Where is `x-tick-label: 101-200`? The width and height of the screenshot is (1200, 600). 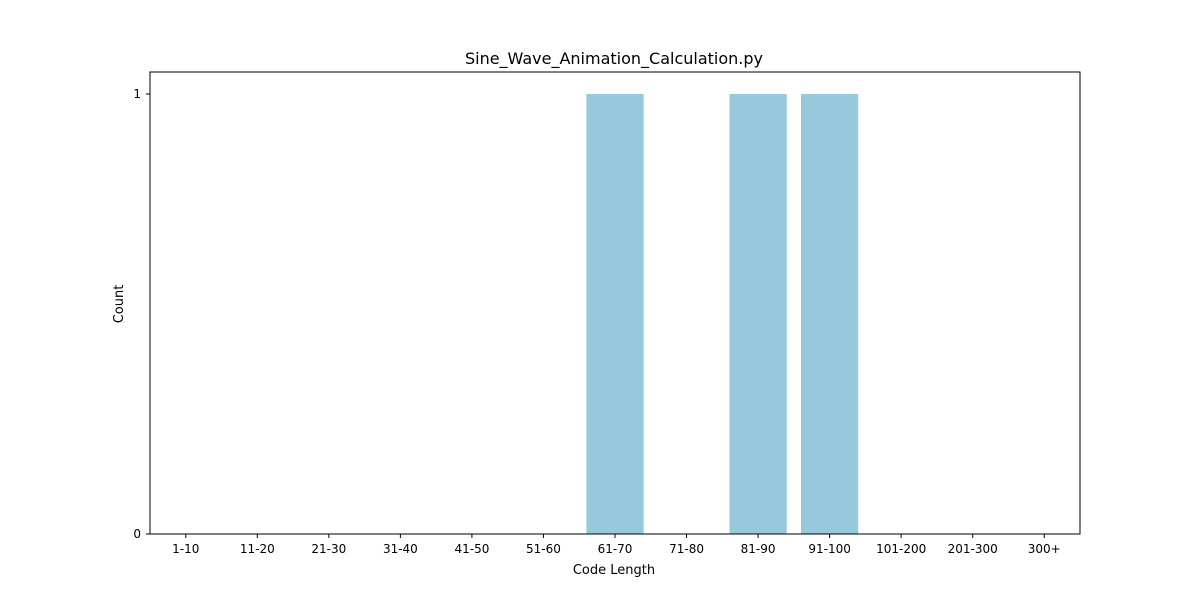 x-tick-label: 101-200 is located at coordinates (901, 549).